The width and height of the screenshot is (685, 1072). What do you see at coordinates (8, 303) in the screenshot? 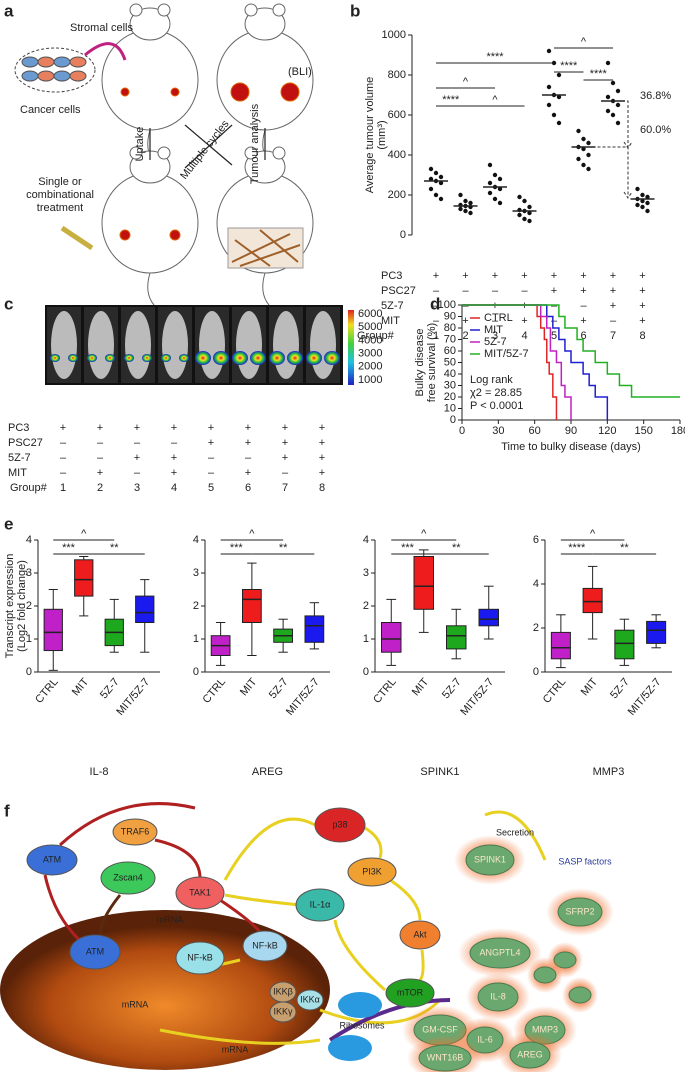
I see `panel-label: c` at bounding box center [8, 303].